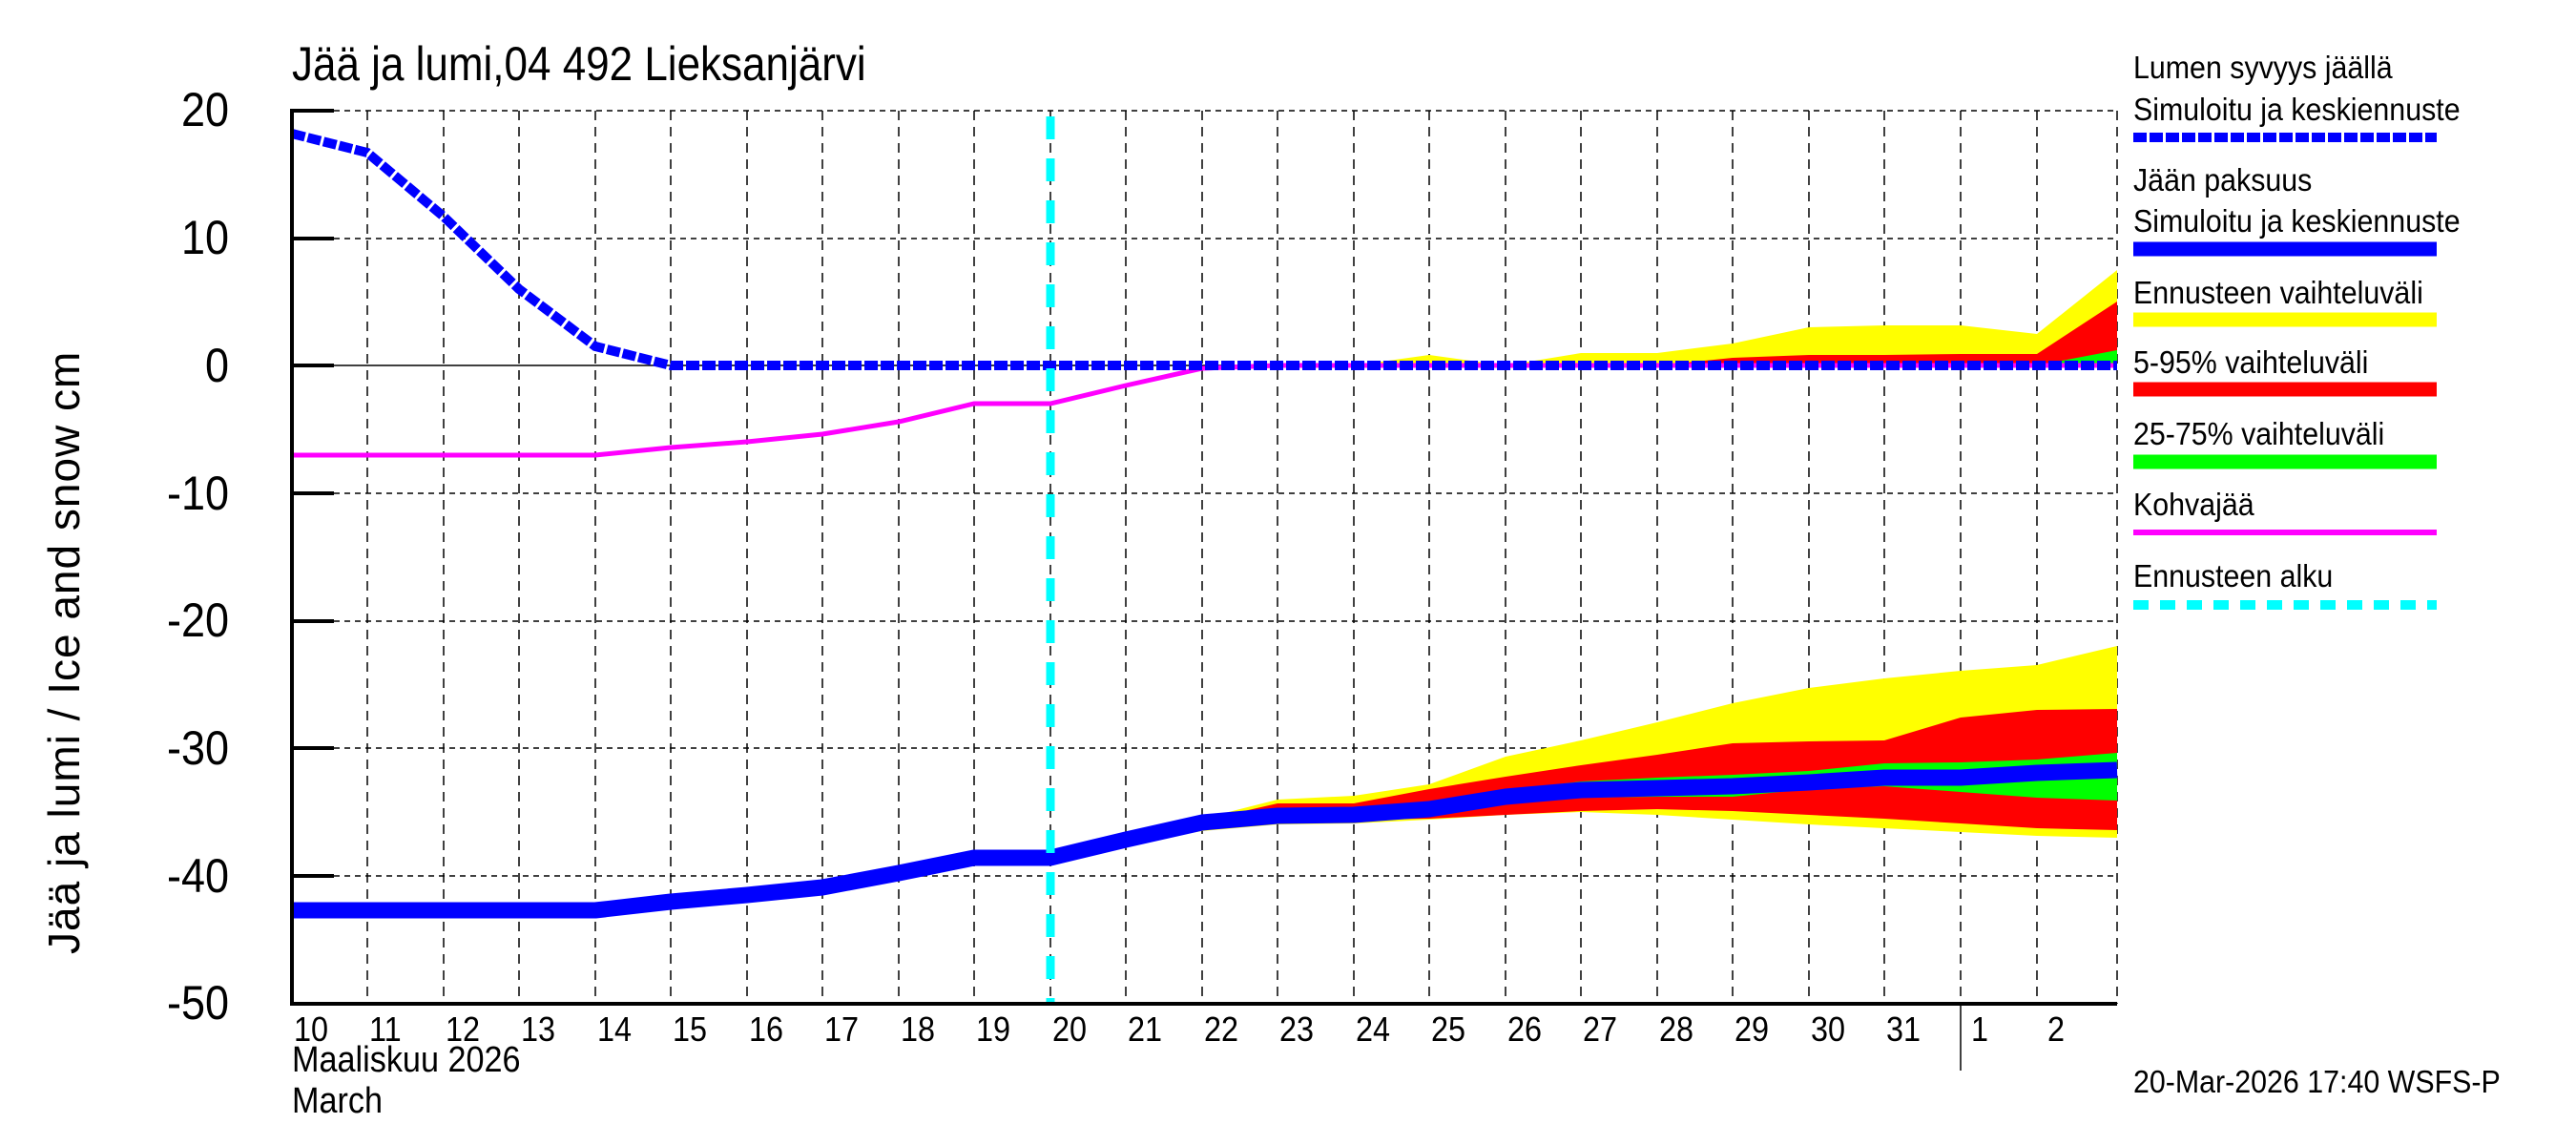 The width and height of the screenshot is (2576, 1145). I want to click on x-tick-label: 28, so click(1676, 1029).